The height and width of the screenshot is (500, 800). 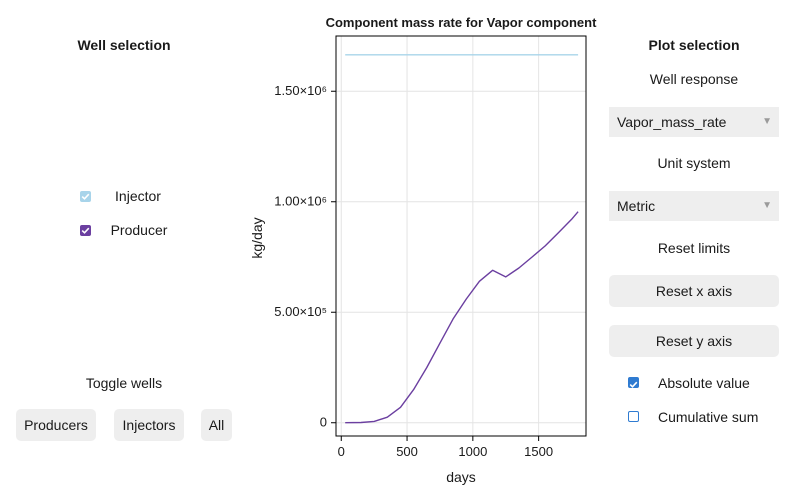 What do you see at coordinates (124, 383) in the screenshot?
I see `toggle-wells-title: Toggle wells` at bounding box center [124, 383].